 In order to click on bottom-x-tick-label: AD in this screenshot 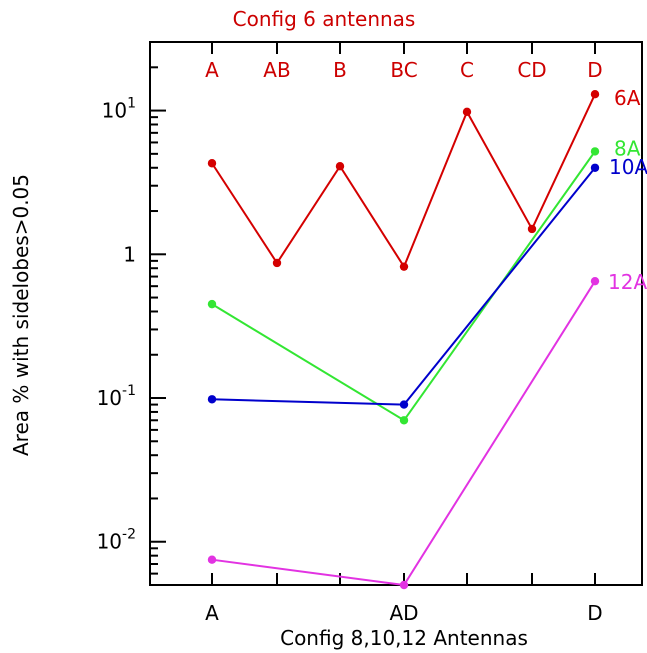, I will do `click(403, 613)`.